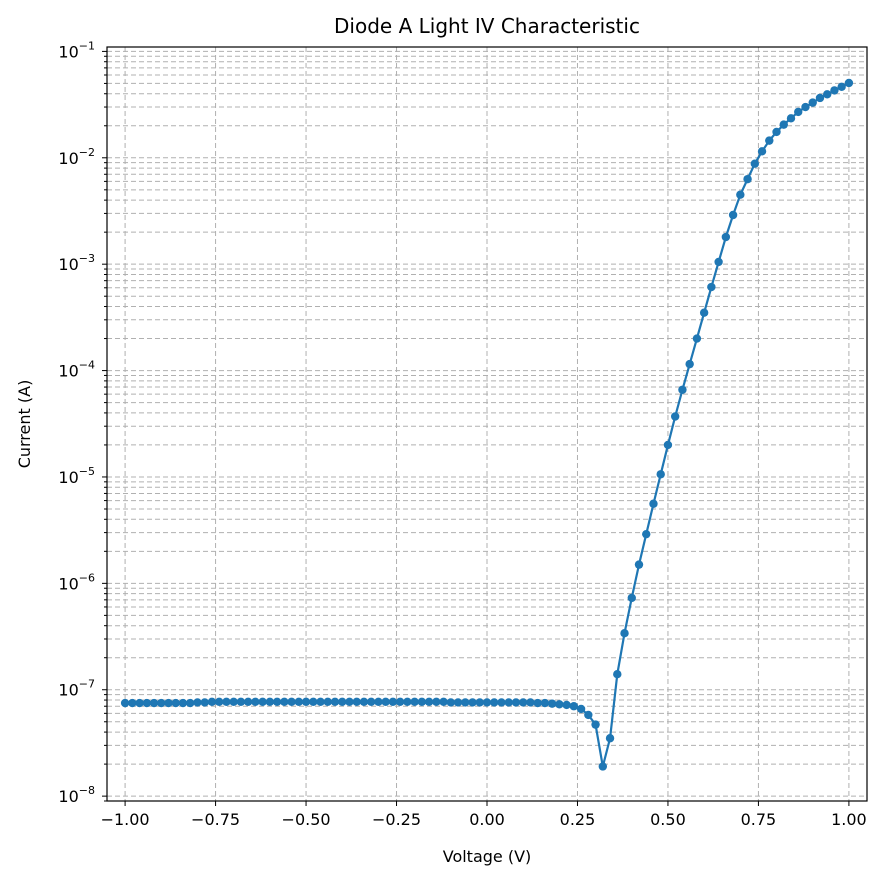  I want to click on y-tick-label: 10⁻¹, so click(76, 50).